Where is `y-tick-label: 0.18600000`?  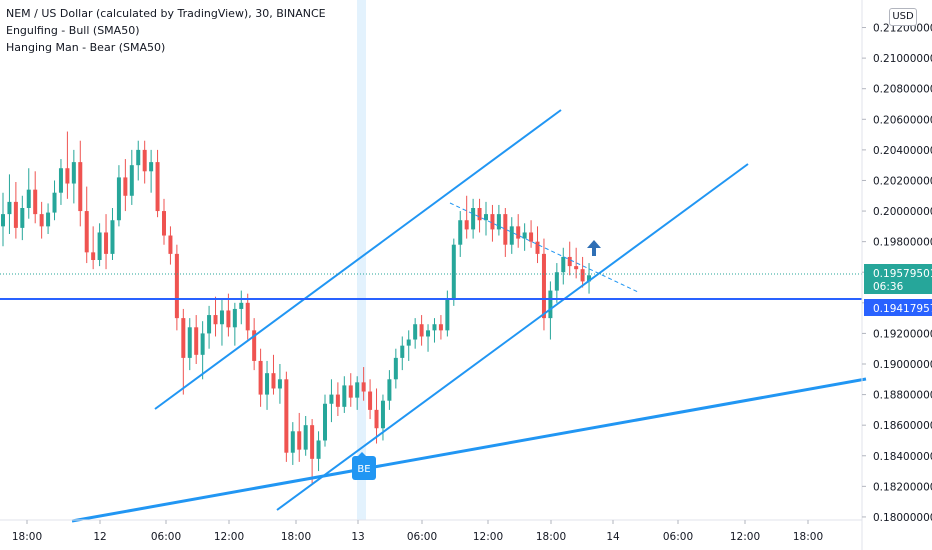 y-tick-label: 0.18600000 is located at coordinates (902, 426).